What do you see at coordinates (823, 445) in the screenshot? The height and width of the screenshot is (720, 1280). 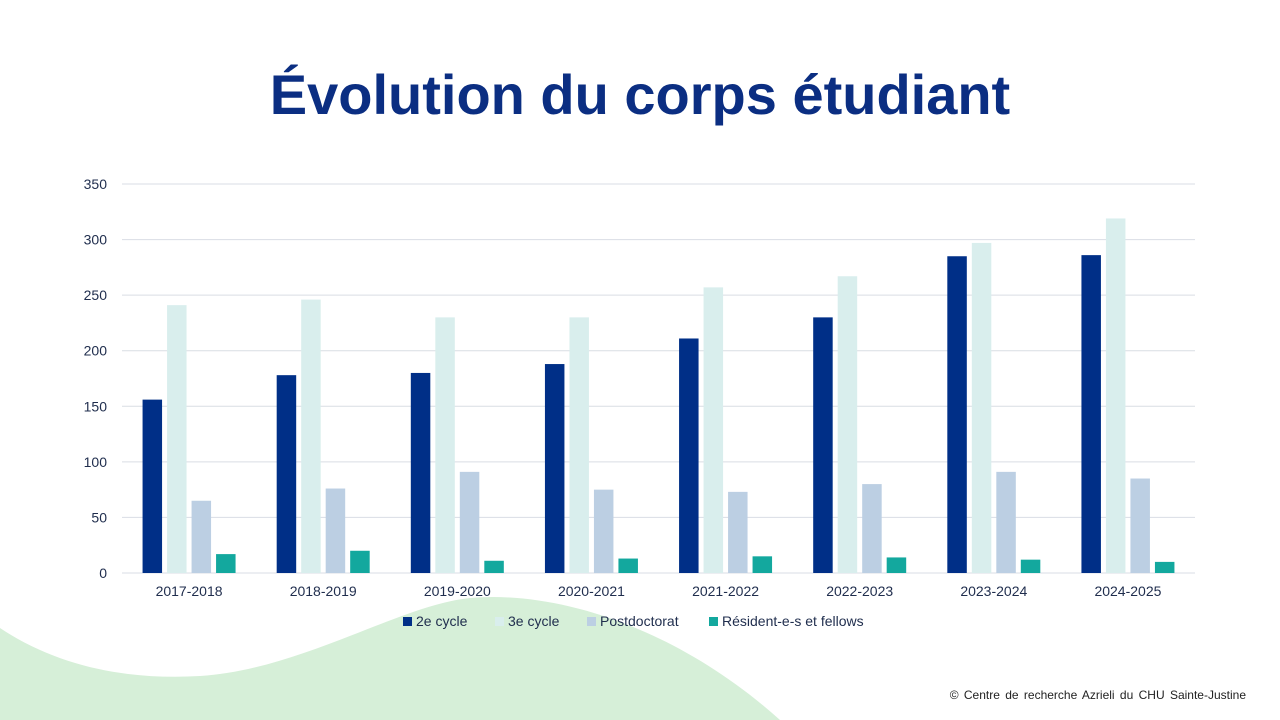 I see `bar-1-2022-2023` at bounding box center [823, 445].